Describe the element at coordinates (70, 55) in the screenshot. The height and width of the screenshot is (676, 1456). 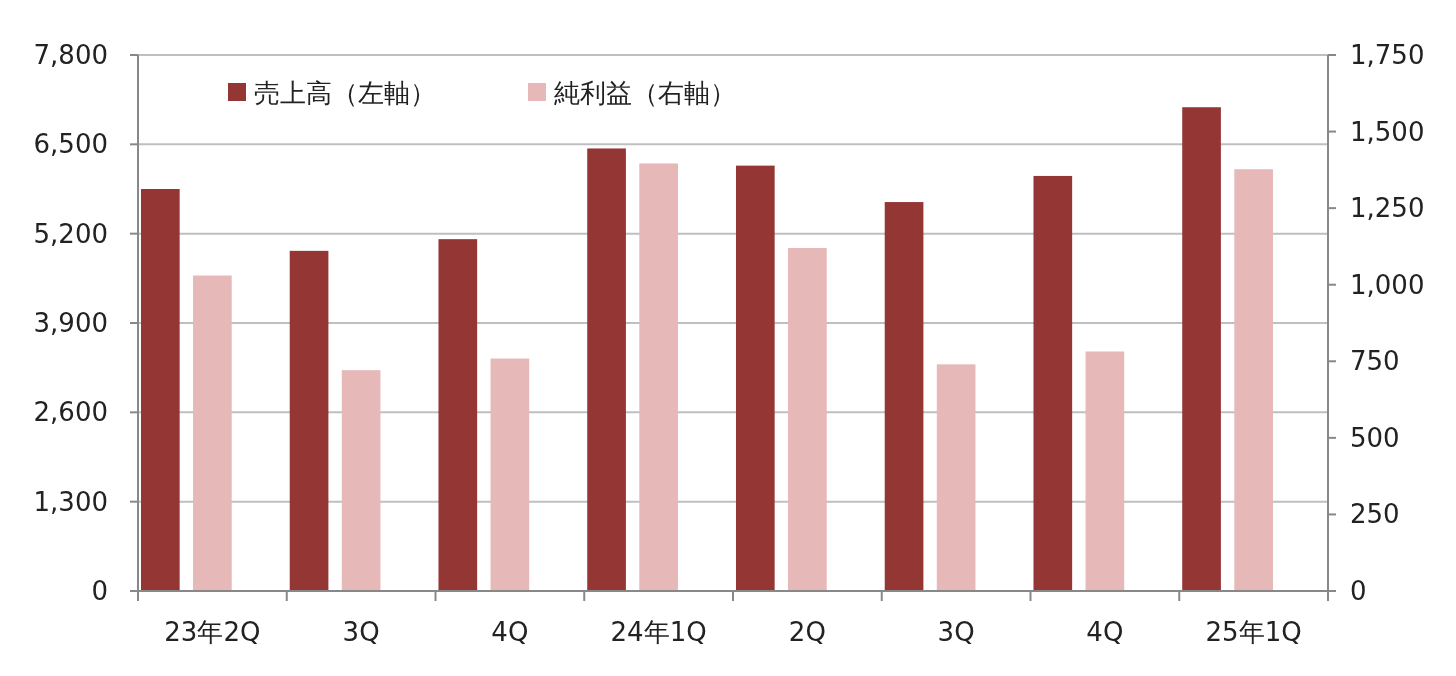
I see `y-tick-label: 7,800` at that location.